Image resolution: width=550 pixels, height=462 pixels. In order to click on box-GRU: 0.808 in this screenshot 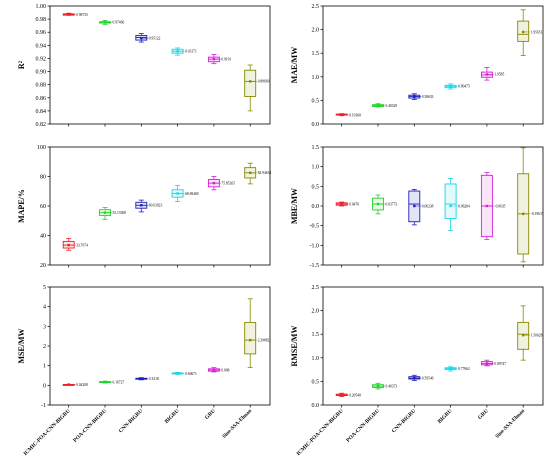, I will do `click(218, 370)`.